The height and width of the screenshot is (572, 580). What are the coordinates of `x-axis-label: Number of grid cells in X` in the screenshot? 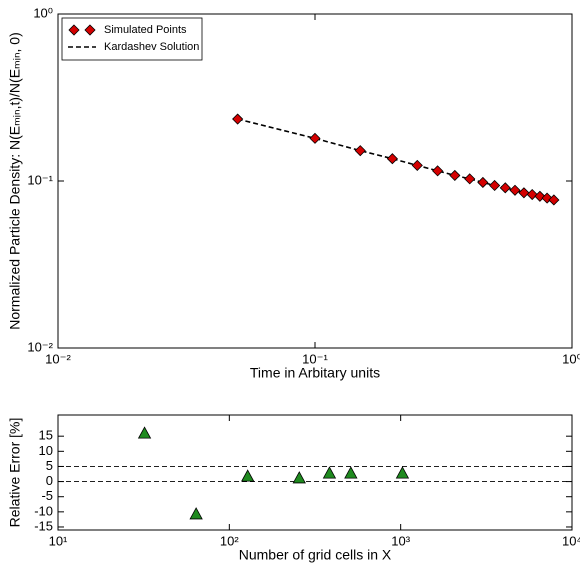 It's located at (315, 555).